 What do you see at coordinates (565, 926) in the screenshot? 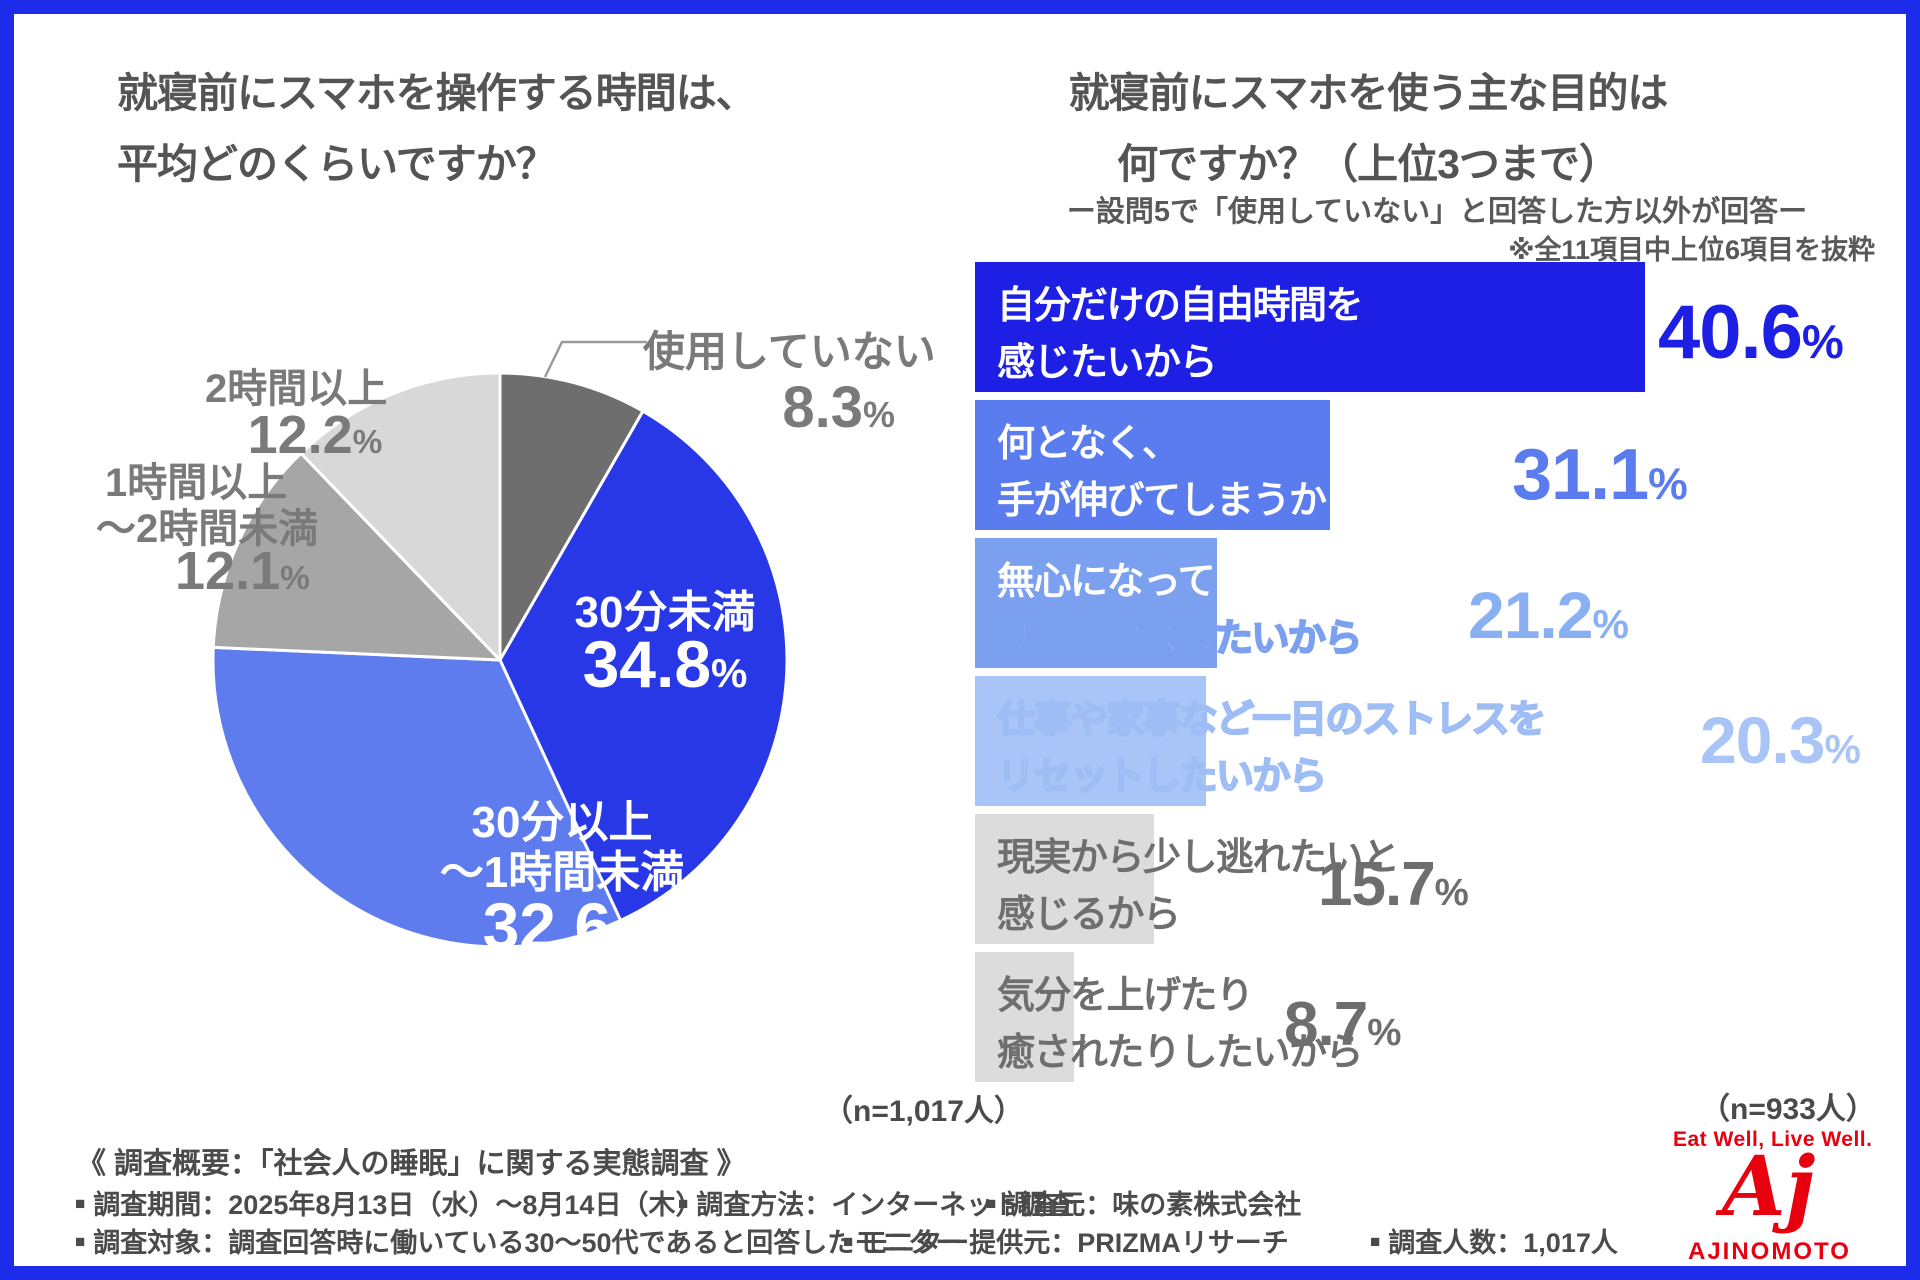
I see `pie-value-30to1h: 32.6%` at bounding box center [565, 926].